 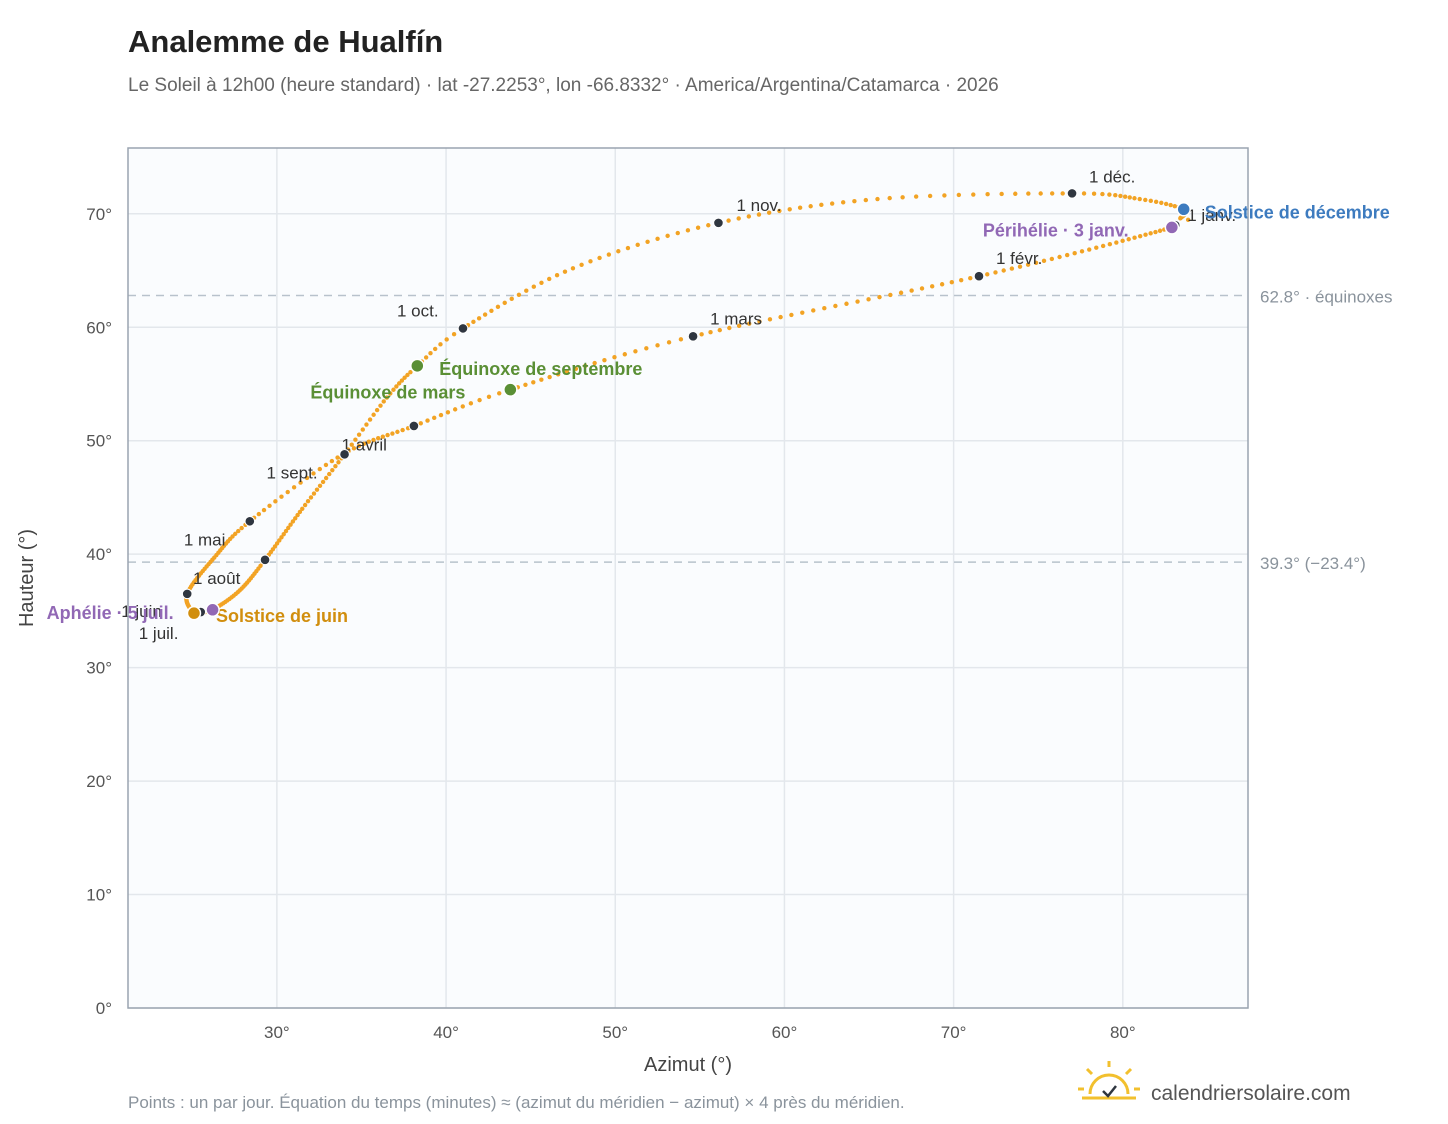 I want to click on event-label: Aphélie · 5 juil., so click(x=110, y=613).